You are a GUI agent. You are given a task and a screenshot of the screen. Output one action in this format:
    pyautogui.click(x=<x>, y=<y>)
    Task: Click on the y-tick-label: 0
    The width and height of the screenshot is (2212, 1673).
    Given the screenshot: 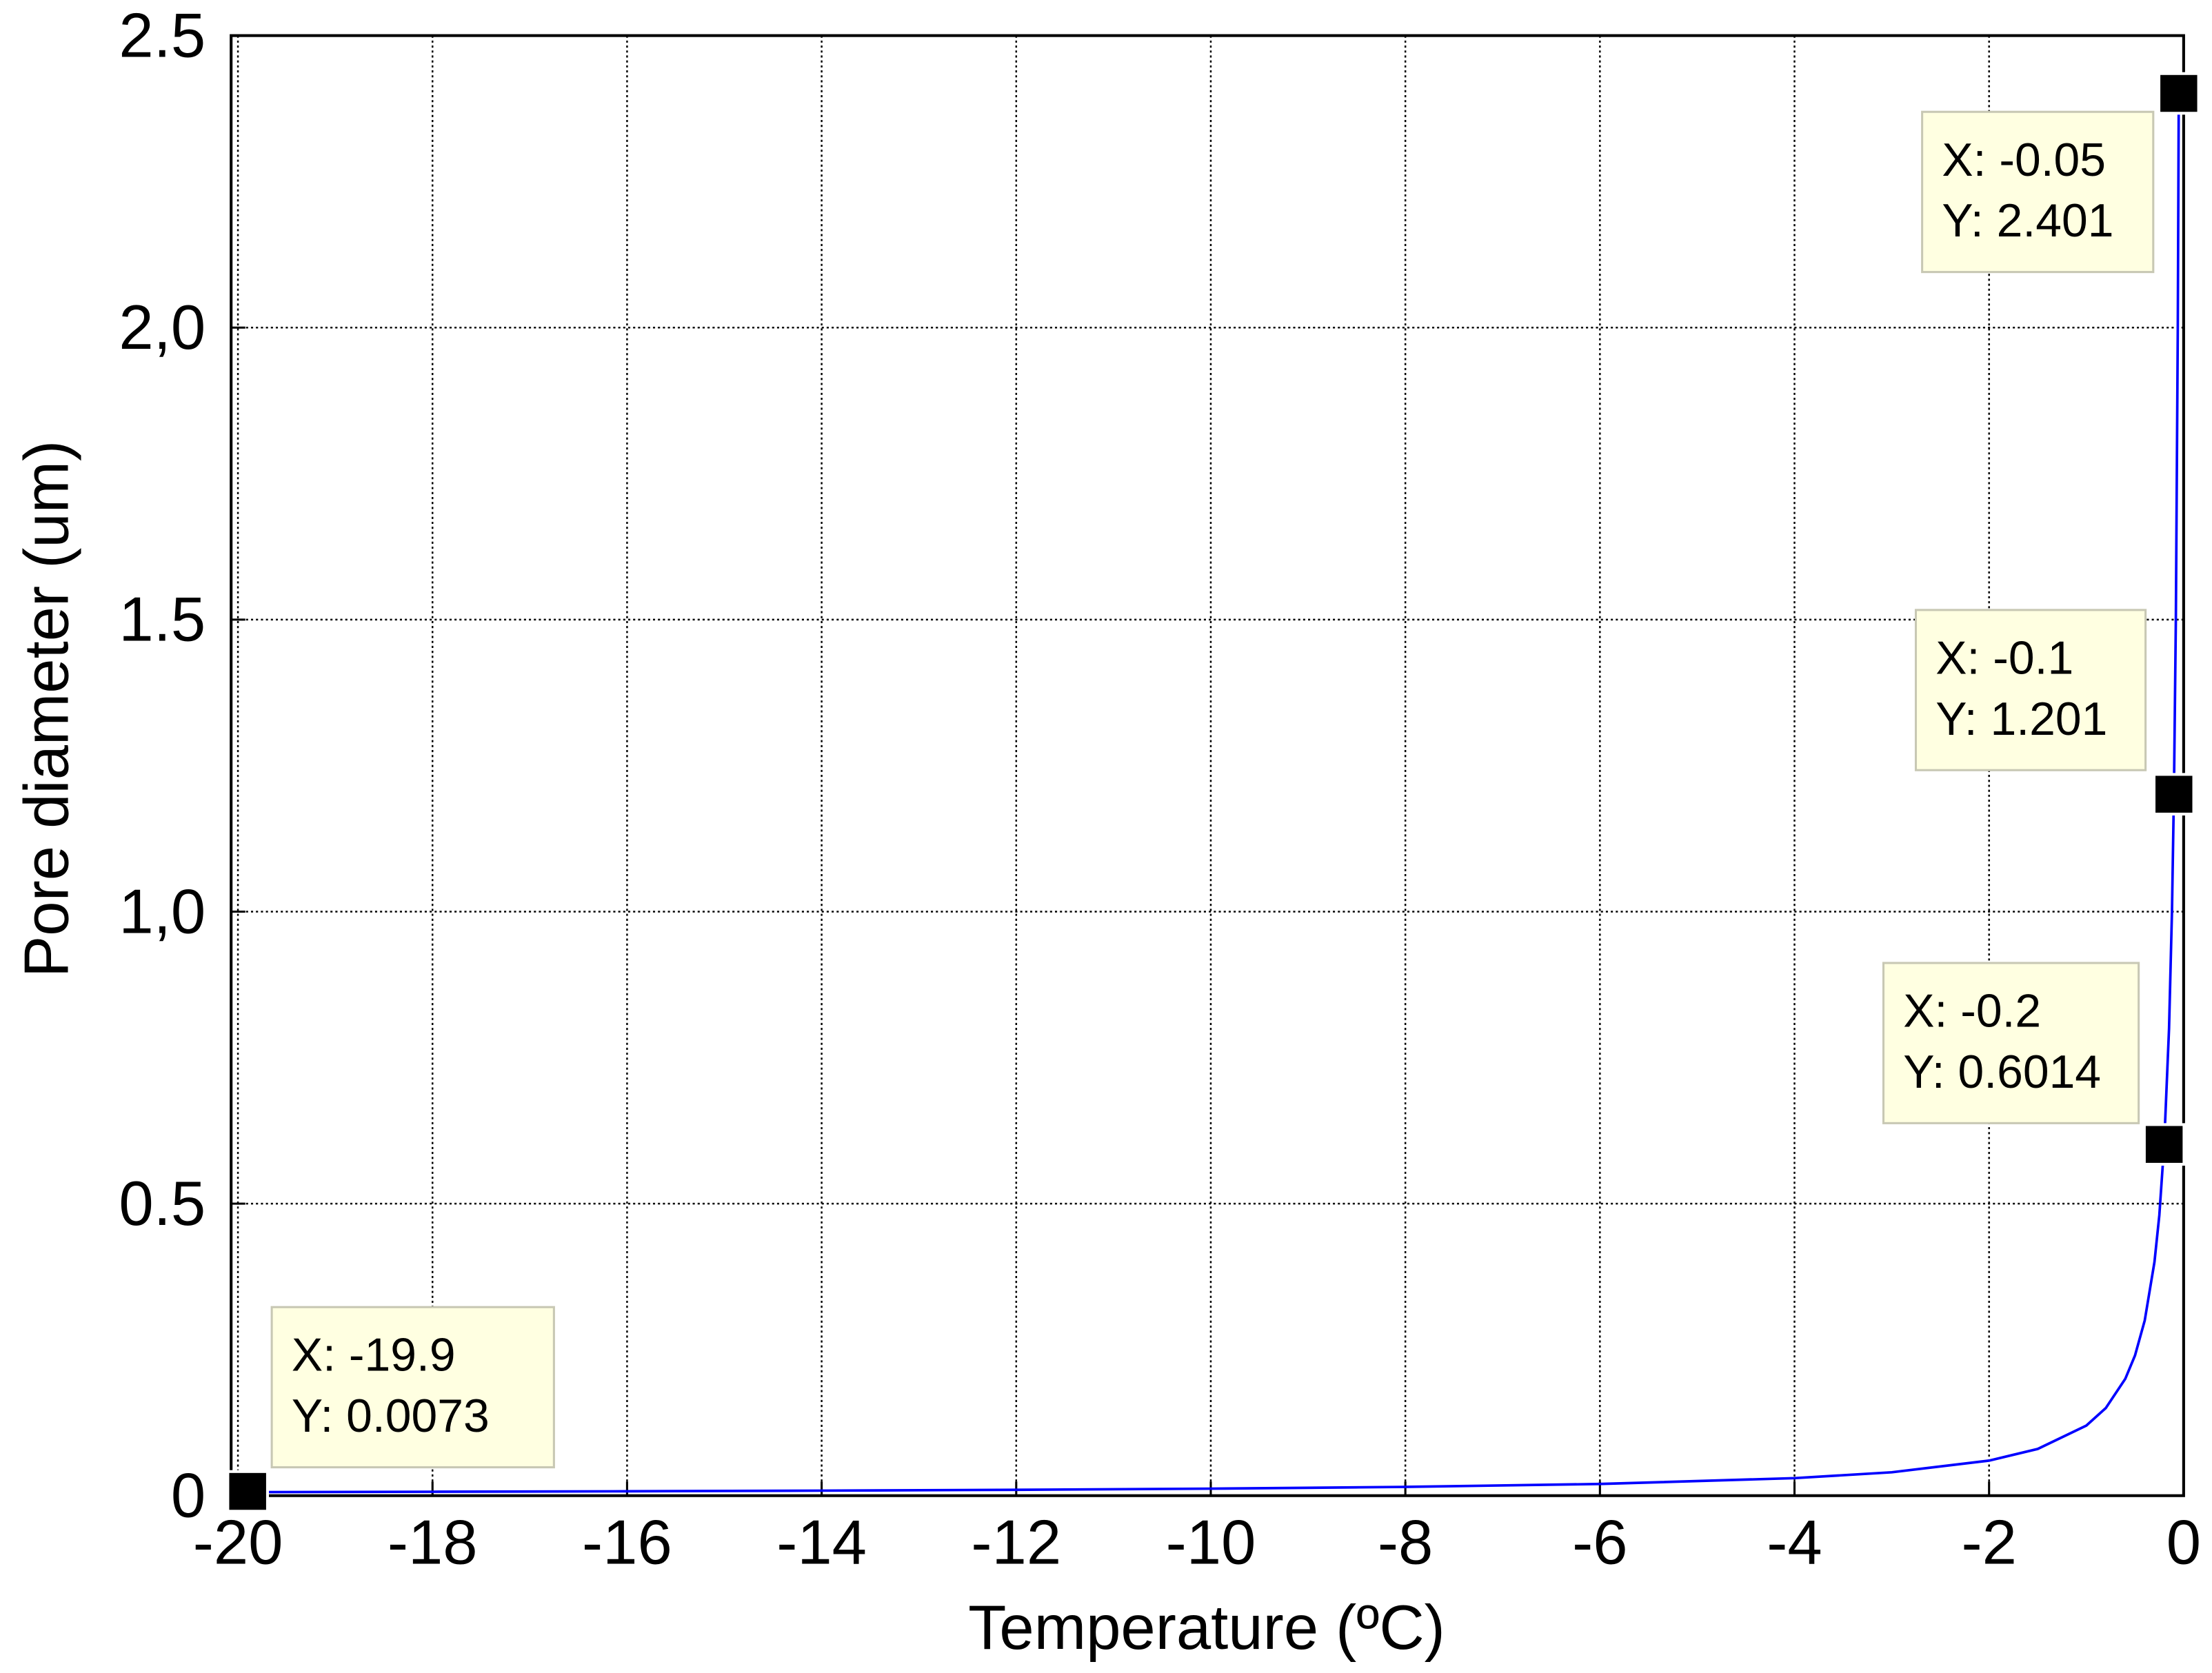 What is the action you would take?
    pyautogui.click(x=188, y=1496)
    